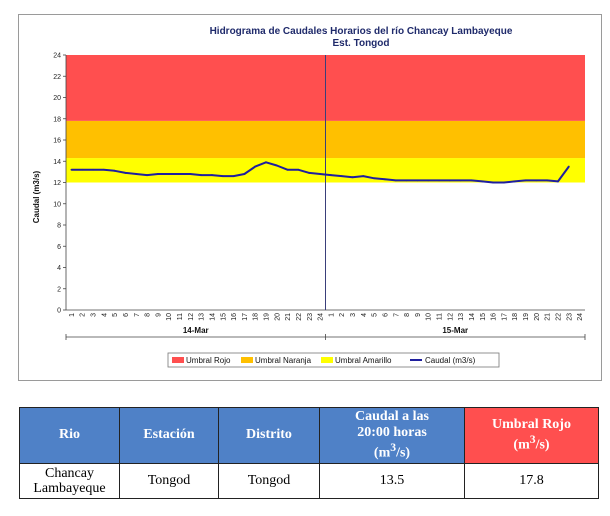  Describe the element at coordinates (180, 316) in the screenshot. I see `x-tick-label: 11` at that location.